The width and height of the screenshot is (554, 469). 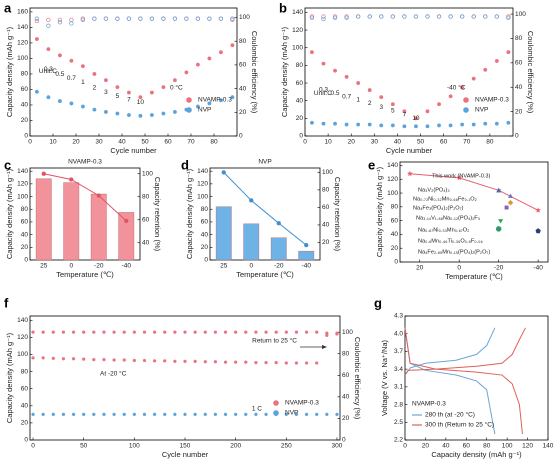 What do you see at coordinates (274, 341) in the screenshot?
I see `annotation: Return to 25 °C` at bounding box center [274, 341].